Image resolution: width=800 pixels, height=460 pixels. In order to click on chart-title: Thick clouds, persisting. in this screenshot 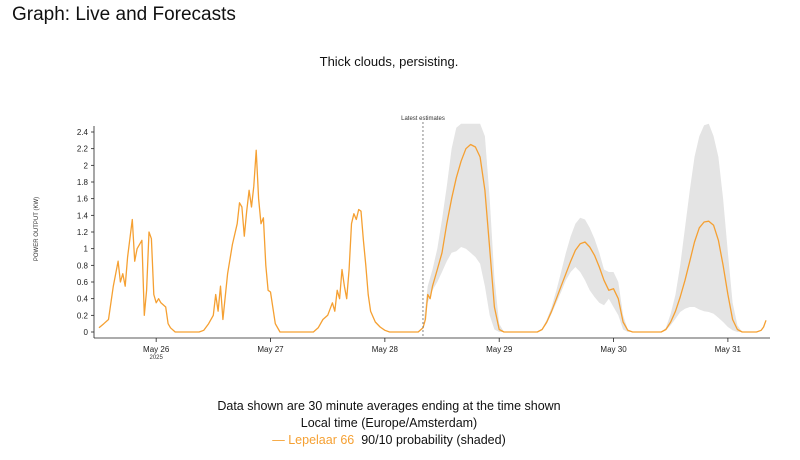, I will do `click(389, 61)`.